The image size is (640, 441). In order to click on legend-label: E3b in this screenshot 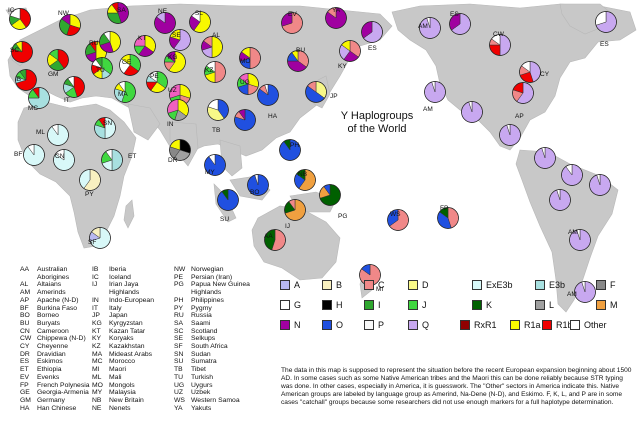, I will do `click(557, 285)`.